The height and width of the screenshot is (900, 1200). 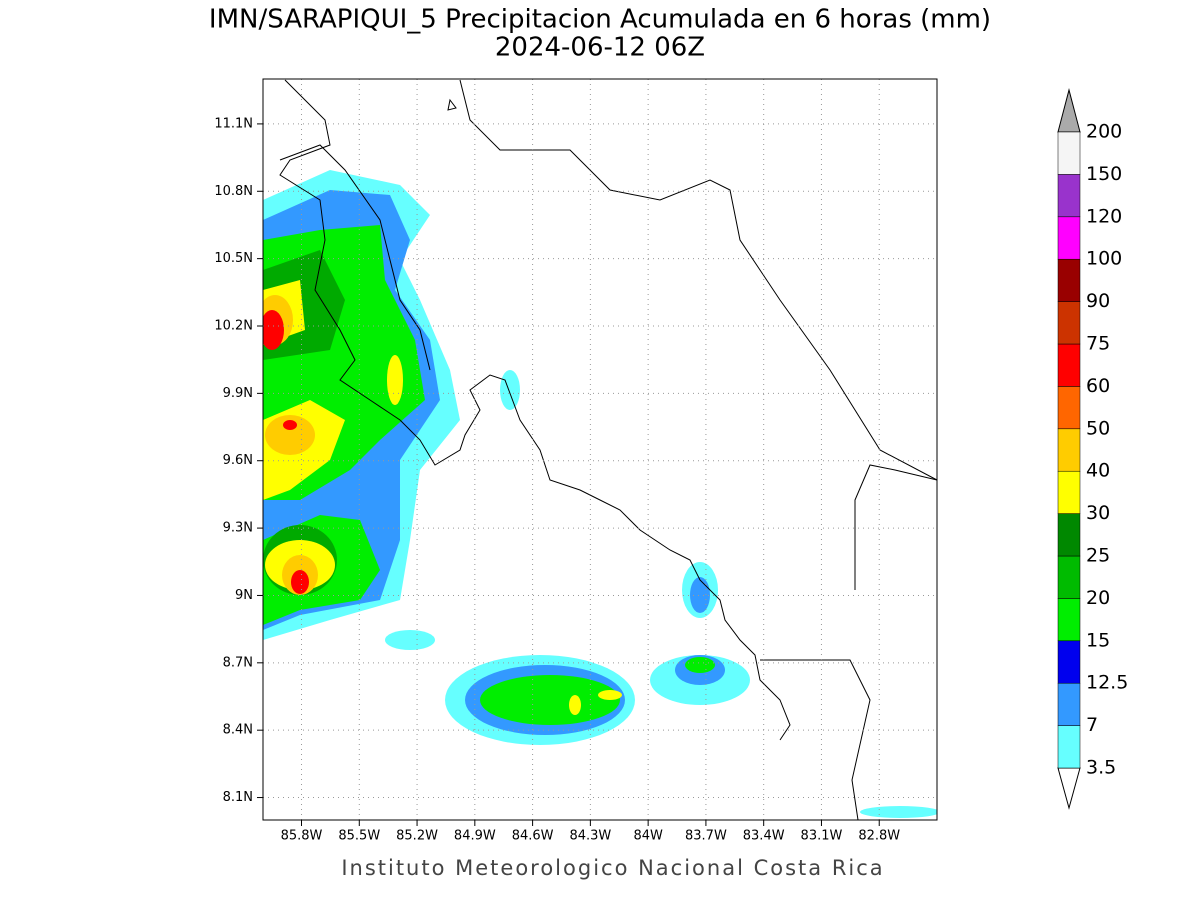 I want to click on y-tick-label: 10.5N, so click(x=233, y=258).